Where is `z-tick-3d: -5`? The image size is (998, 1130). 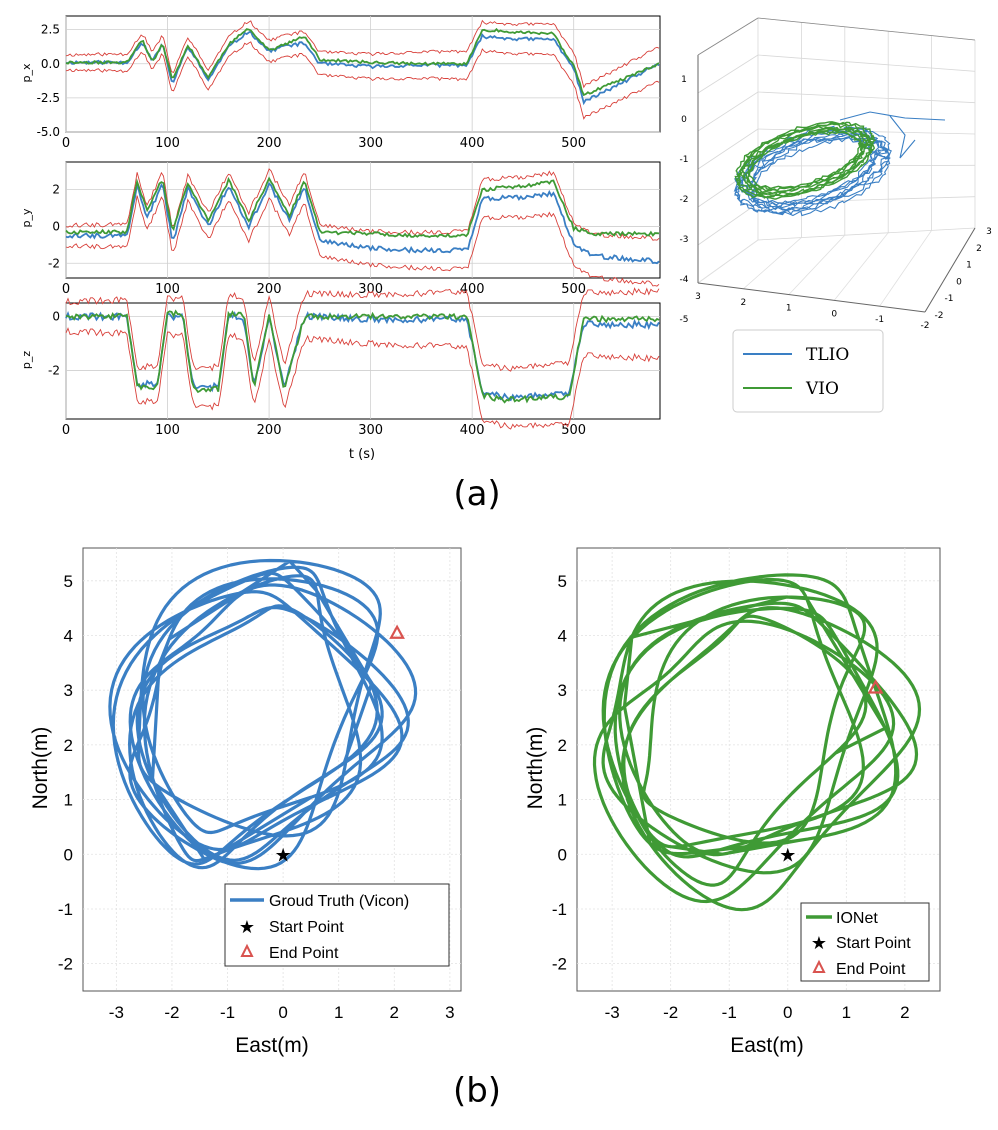
z-tick-3d: -5 is located at coordinates (684, 320).